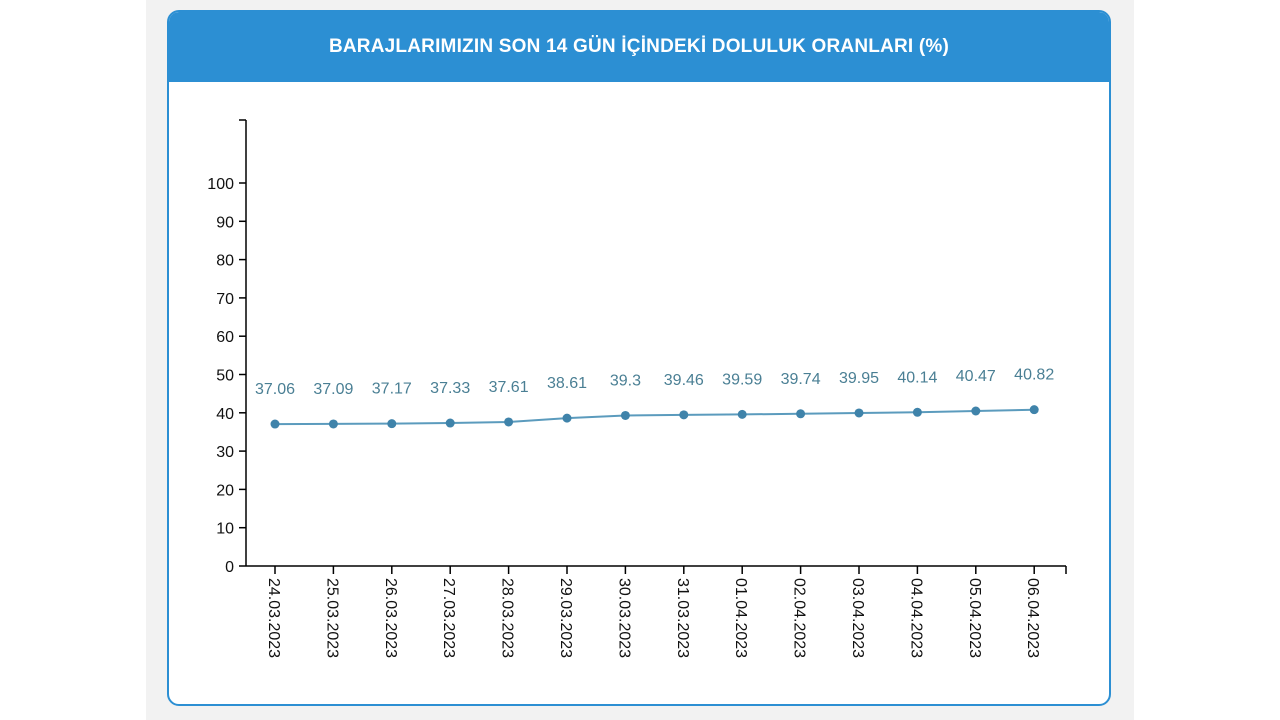  I want to click on x-tick-label: 27.03.2023, so click(448, 618).